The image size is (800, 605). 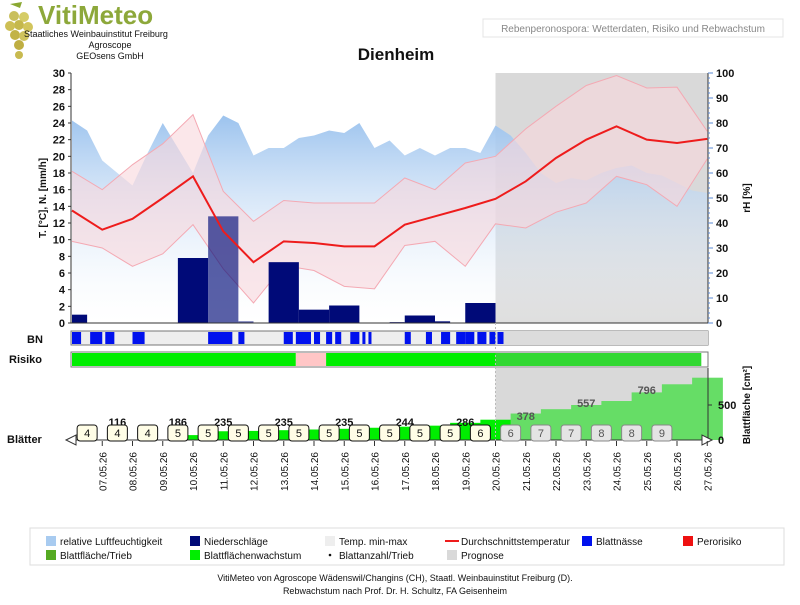 What do you see at coordinates (466, 471) in the screenshot?
I see `x-tick-label: 19.05.26` at bounding box center [466, 471].